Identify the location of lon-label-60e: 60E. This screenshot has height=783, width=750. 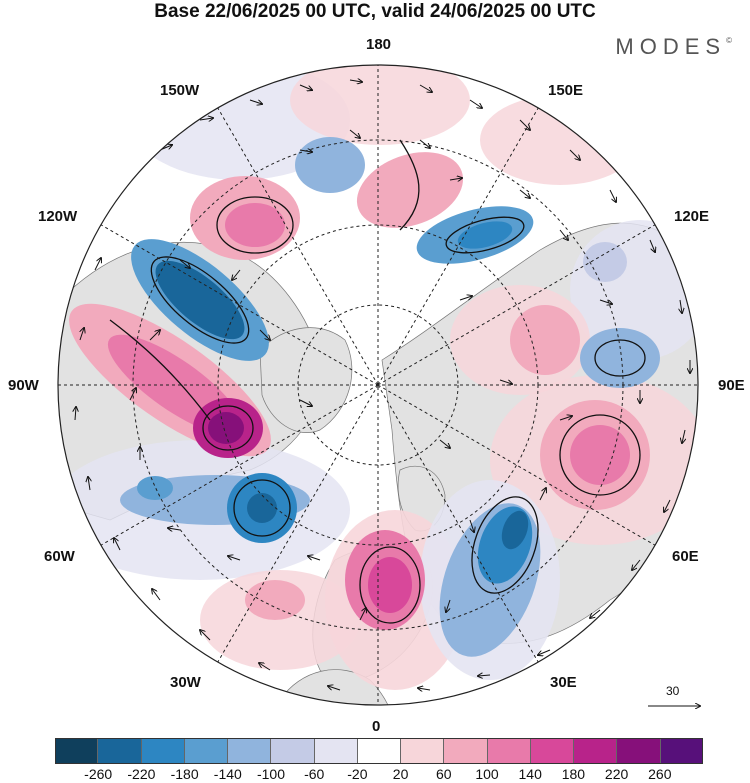
(685, 556).